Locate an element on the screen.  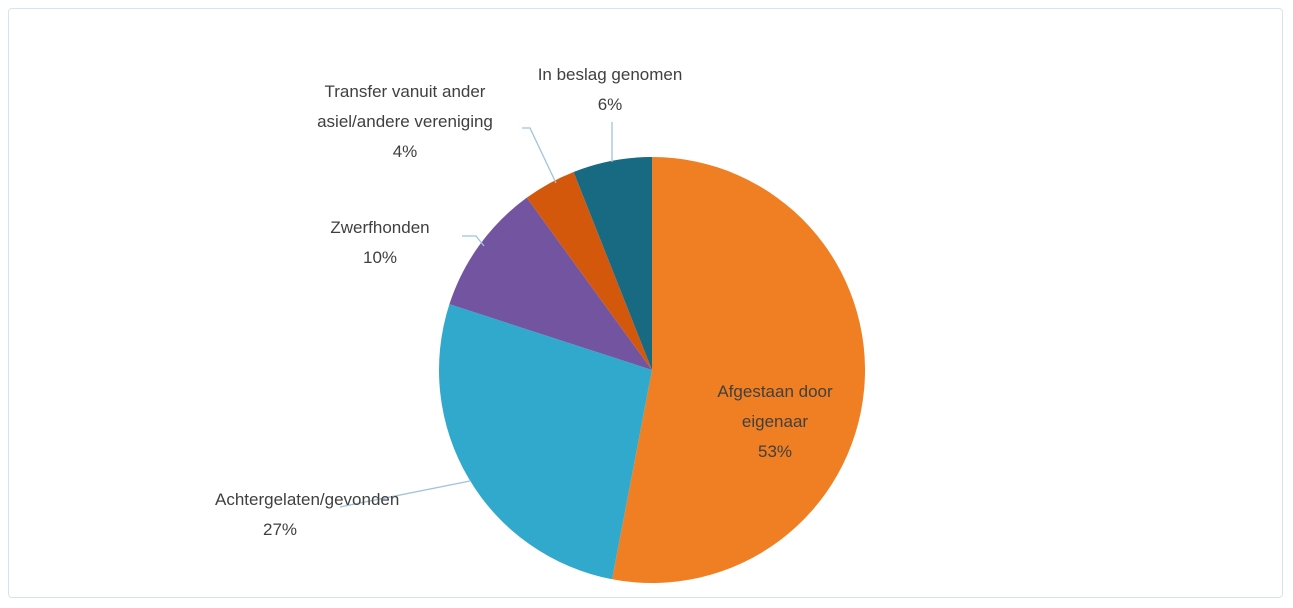
value-label: 6% is located at coordinates (610, 104).